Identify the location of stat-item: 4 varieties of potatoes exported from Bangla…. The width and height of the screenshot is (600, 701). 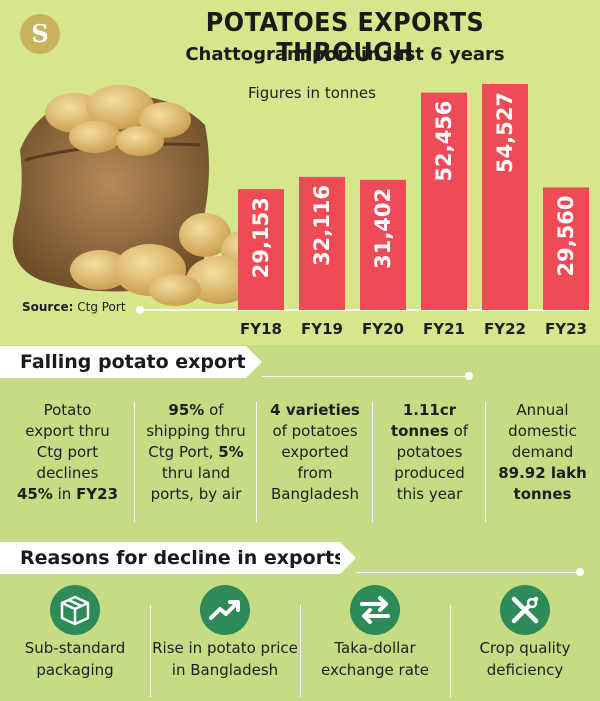
(315, 452).